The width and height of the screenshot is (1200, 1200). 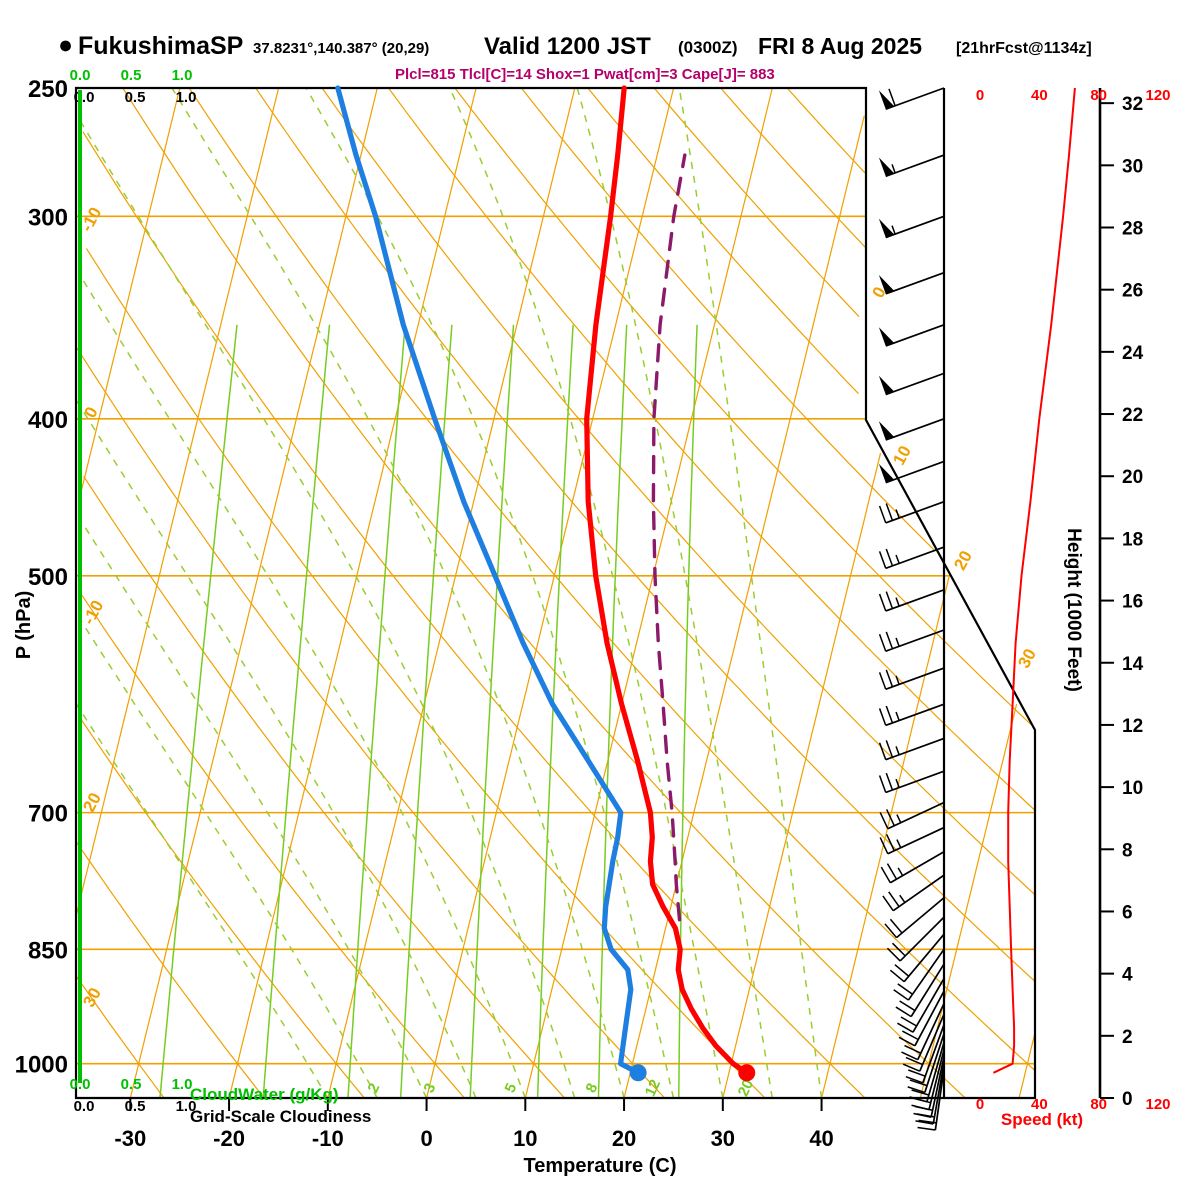 What do you see at coordinates (567, 46) in the screenshot?
I see `valid-time: Valid 1200 JST` at bounding box center [567, 46].